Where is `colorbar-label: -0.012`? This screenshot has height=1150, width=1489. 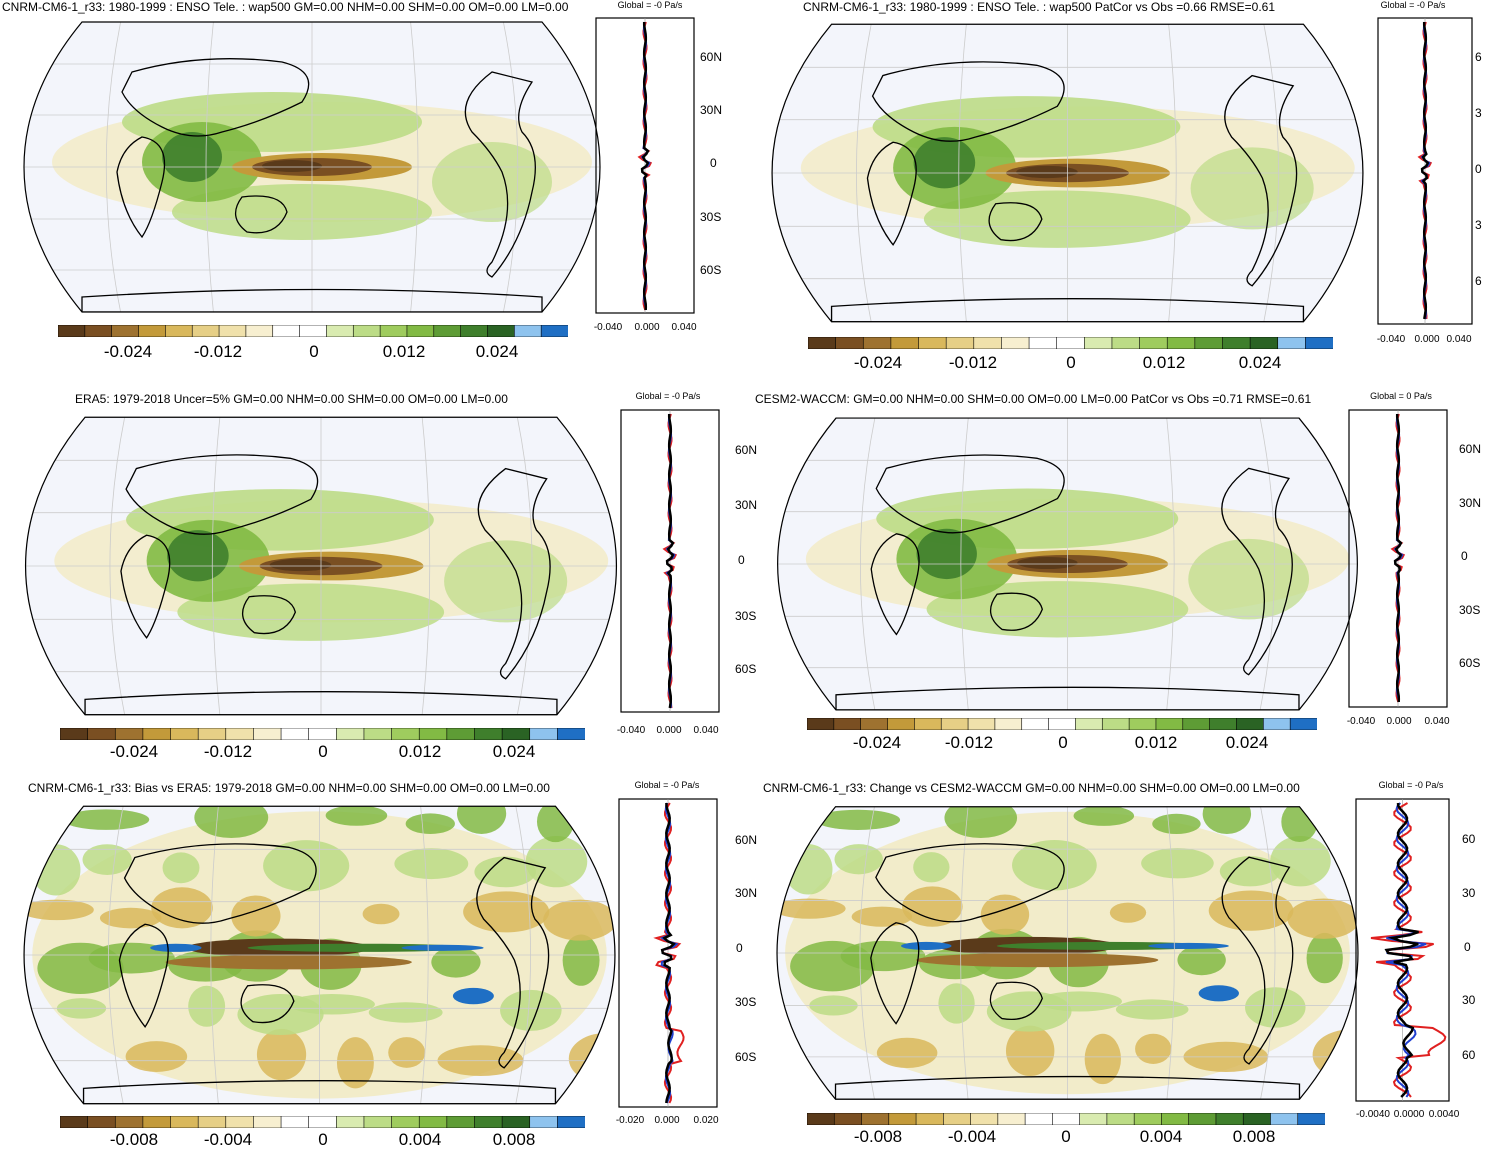
colorbar-label: -0.012 is located at coordinates (969, 742).